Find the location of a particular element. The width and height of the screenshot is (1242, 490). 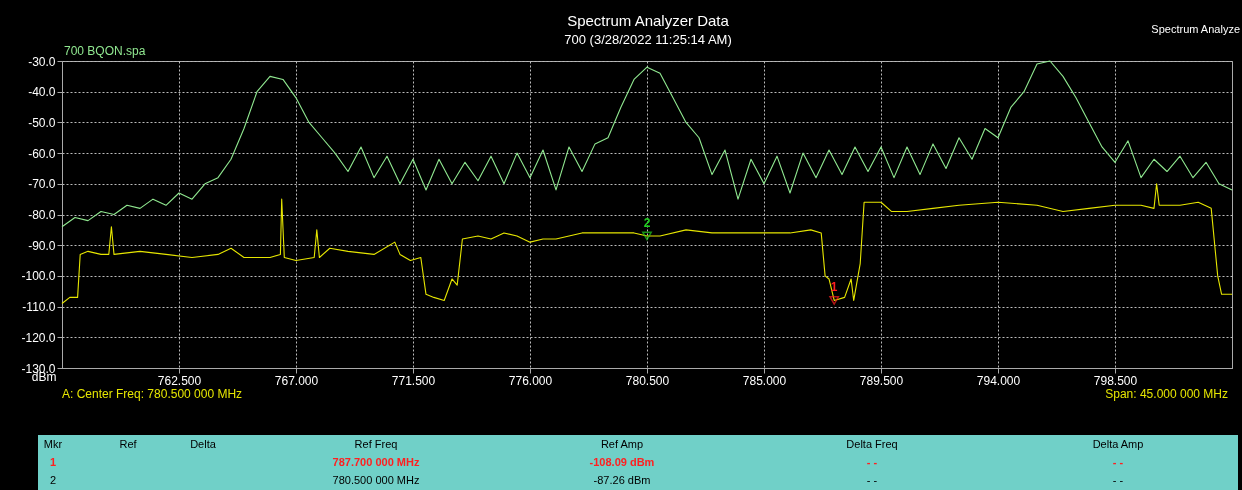

text: Delta Freq is located at coordinates (872, 444).